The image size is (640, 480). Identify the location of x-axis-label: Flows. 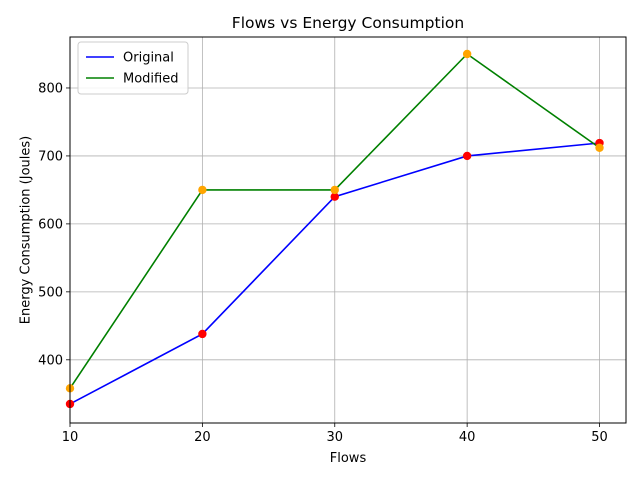
(348, 458).